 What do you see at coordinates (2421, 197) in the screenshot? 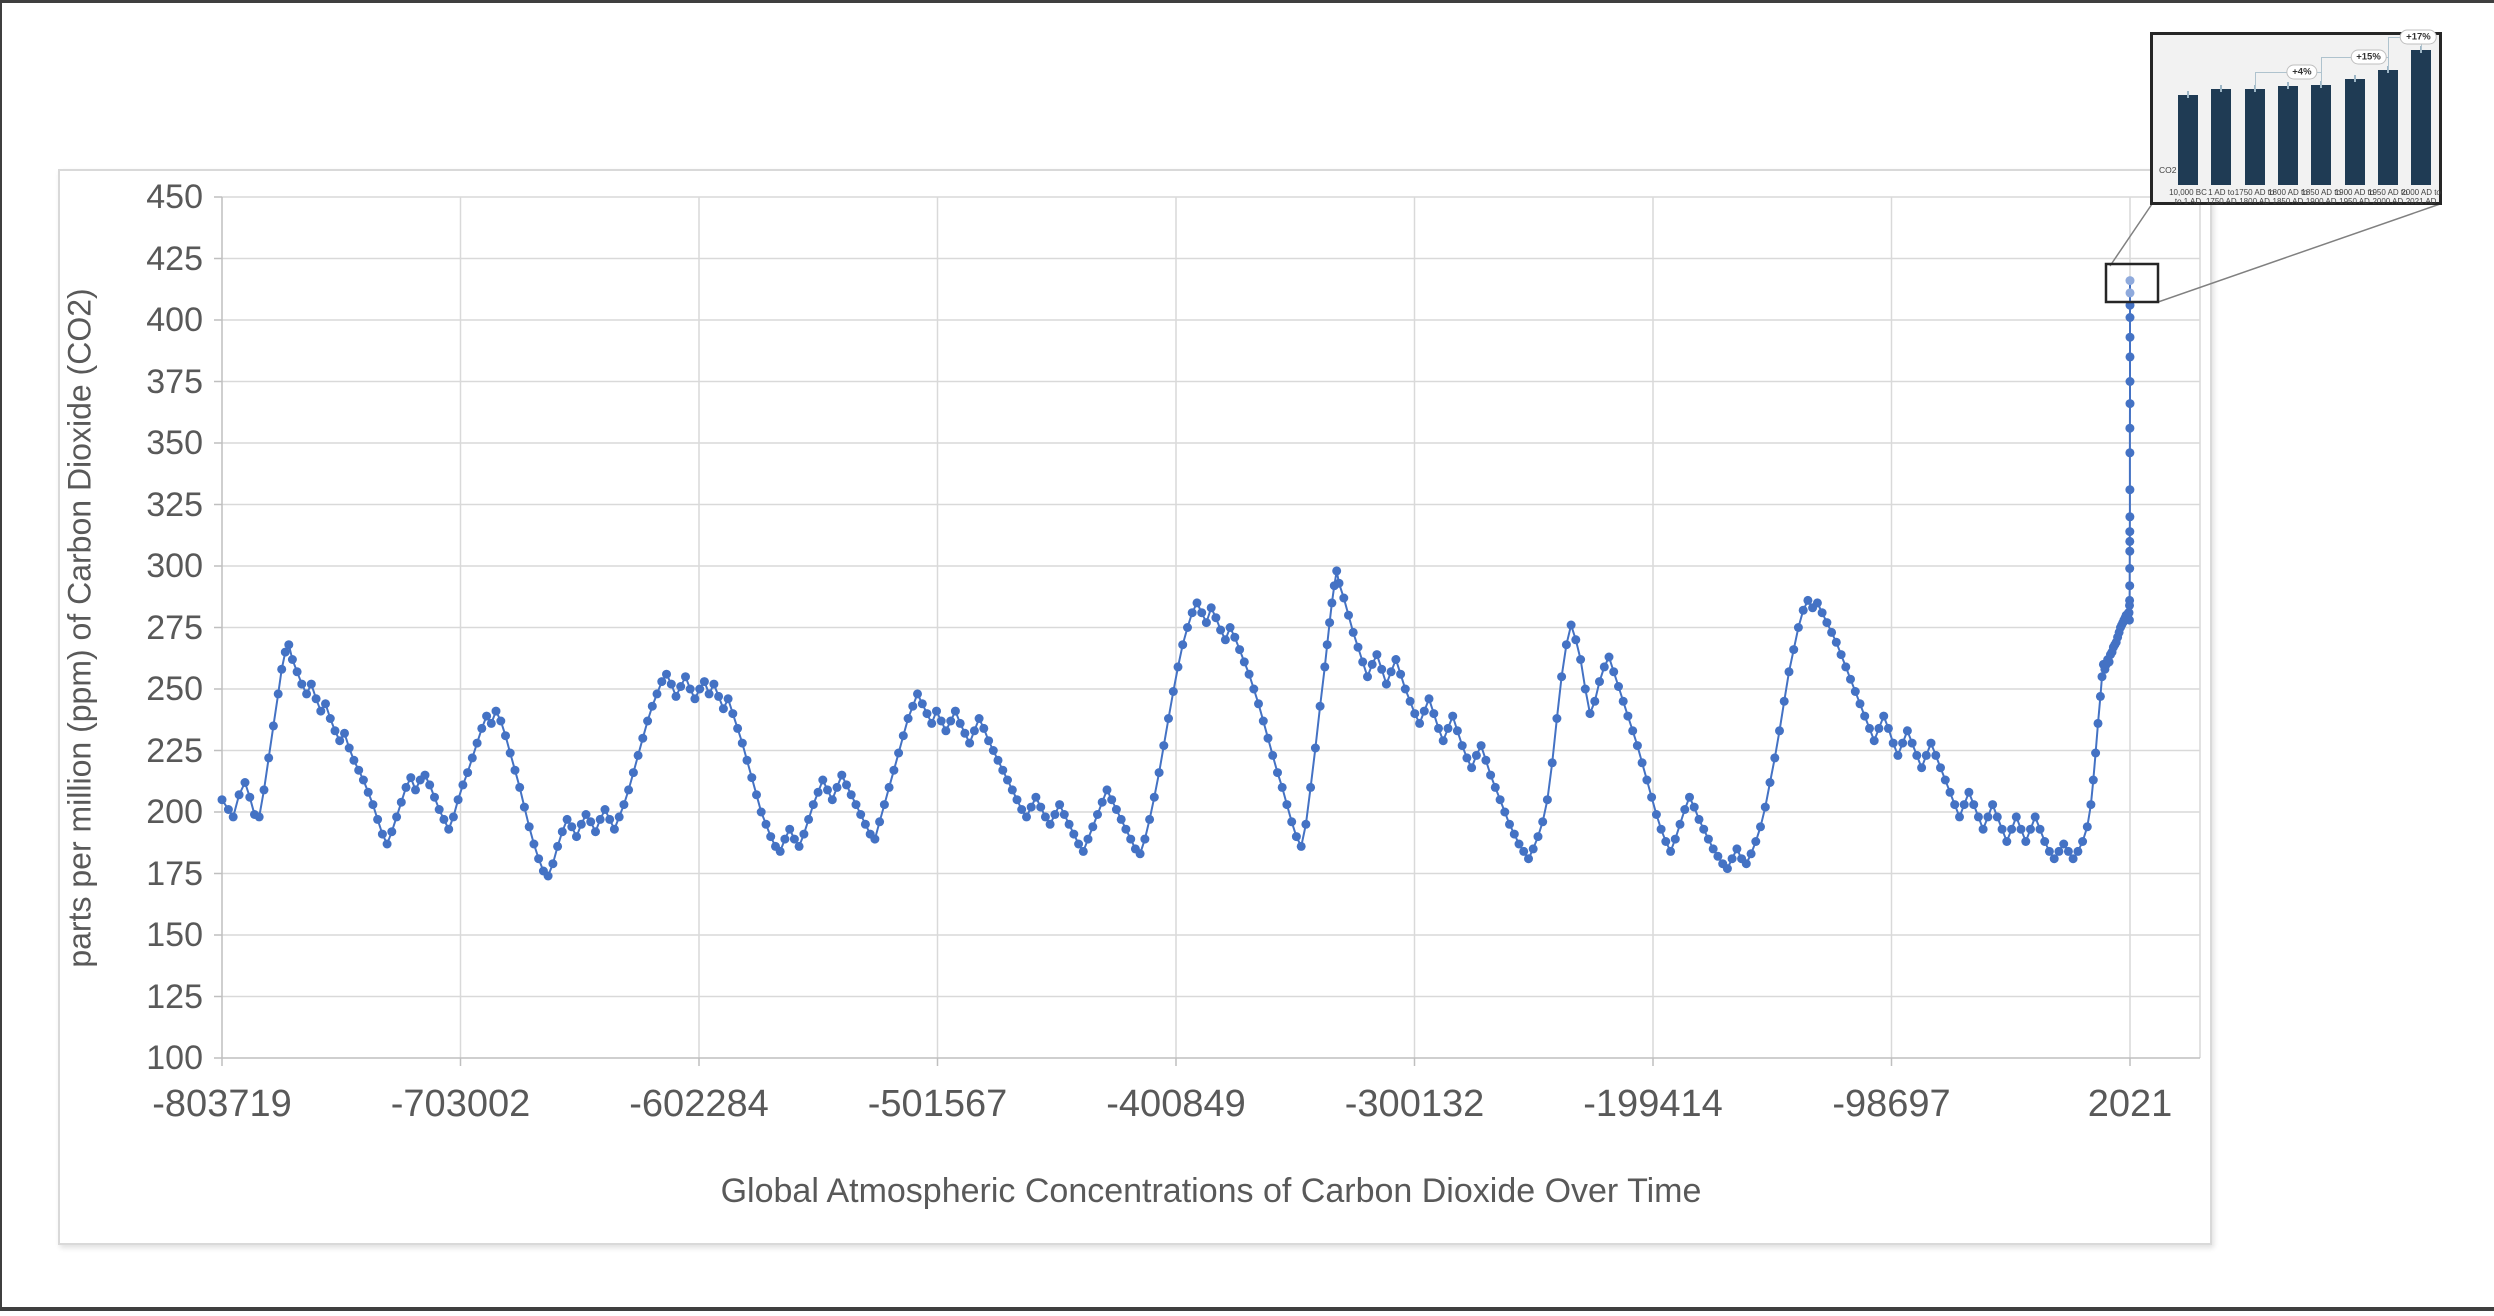
I see `inset-bar-label: 2000 AD to 2021 AD` at bounding box center [2421, 197].